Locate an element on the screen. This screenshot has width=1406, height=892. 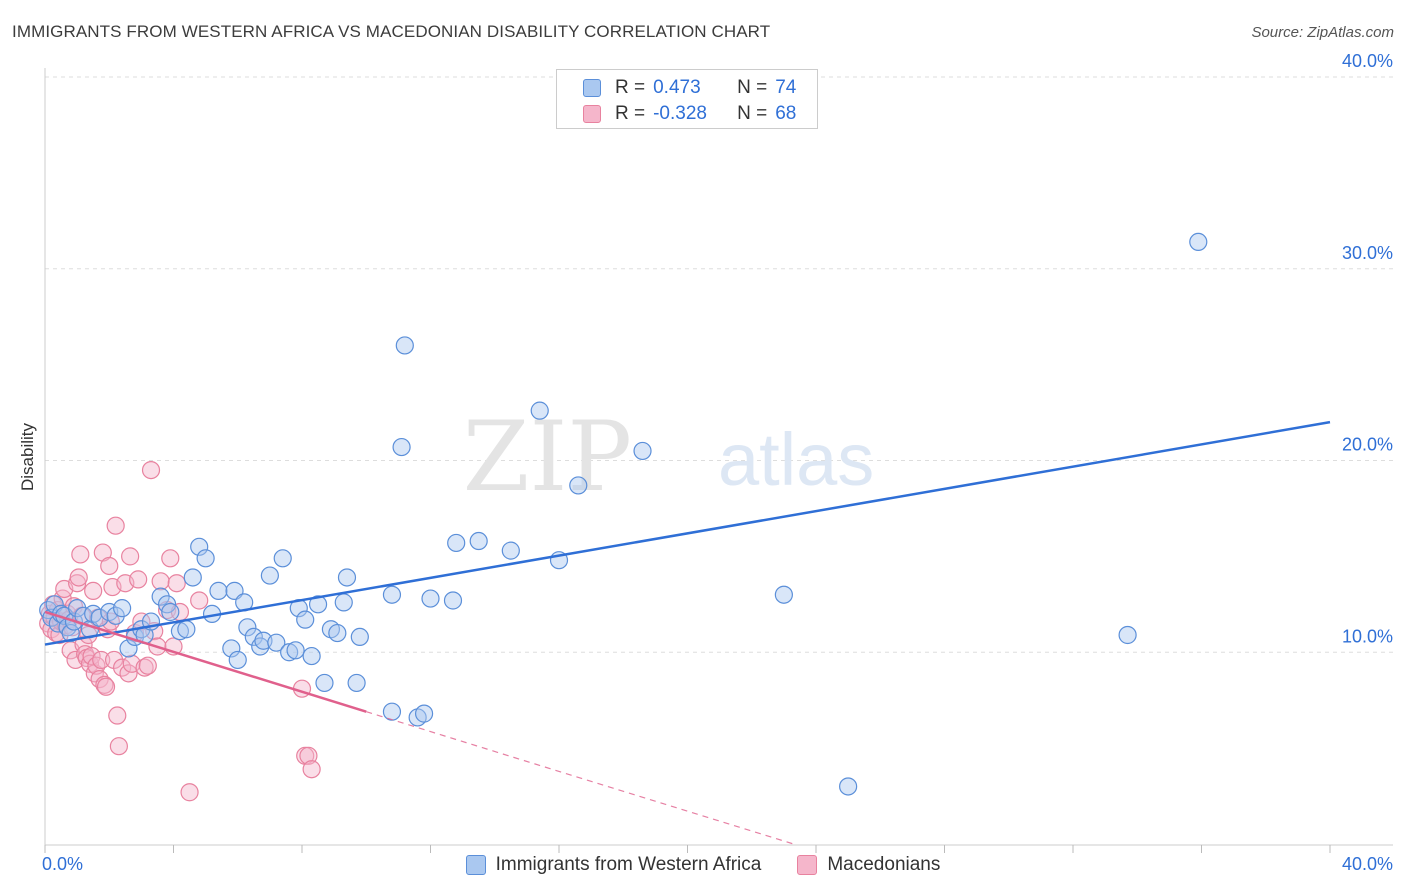
y-tick-label: 20.0% is located at coordinates (1367, 445).